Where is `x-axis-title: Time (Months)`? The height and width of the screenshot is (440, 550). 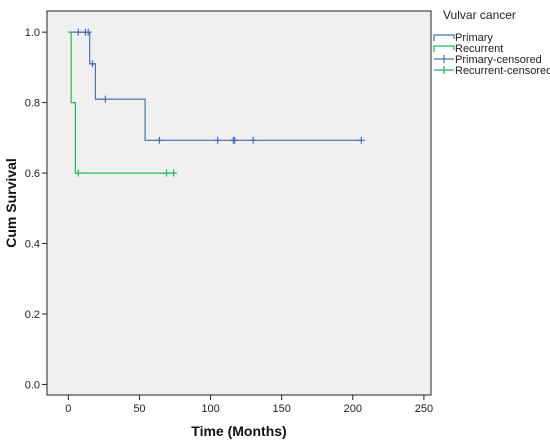 x-axis-title: Time (Months) is located at coordinates (238, 431).